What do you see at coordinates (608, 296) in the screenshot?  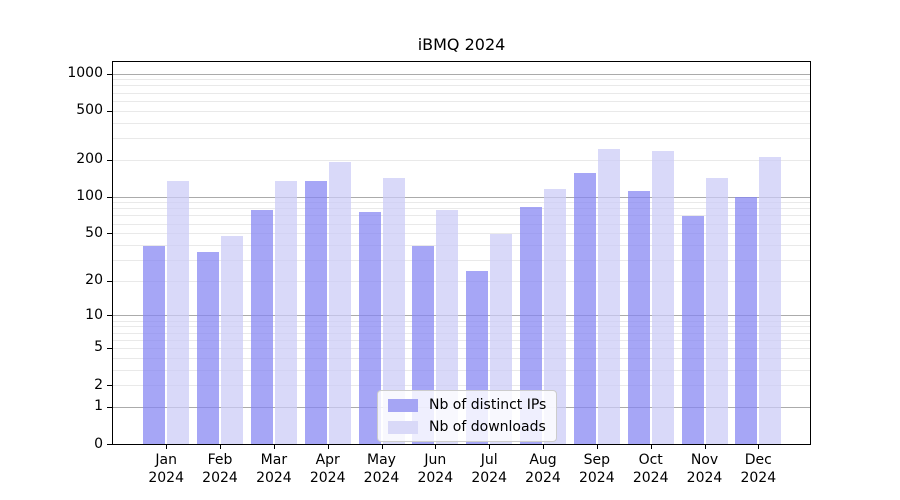 I see `bar-downloads-sep` at bounding box center [608, 296].